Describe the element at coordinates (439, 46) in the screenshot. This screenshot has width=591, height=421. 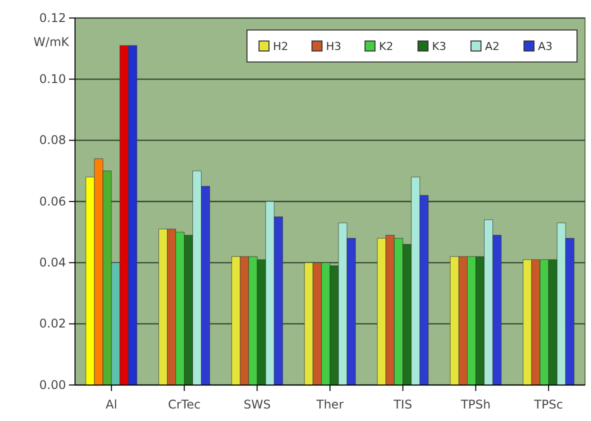
I see `legend-label: K3` at that location.